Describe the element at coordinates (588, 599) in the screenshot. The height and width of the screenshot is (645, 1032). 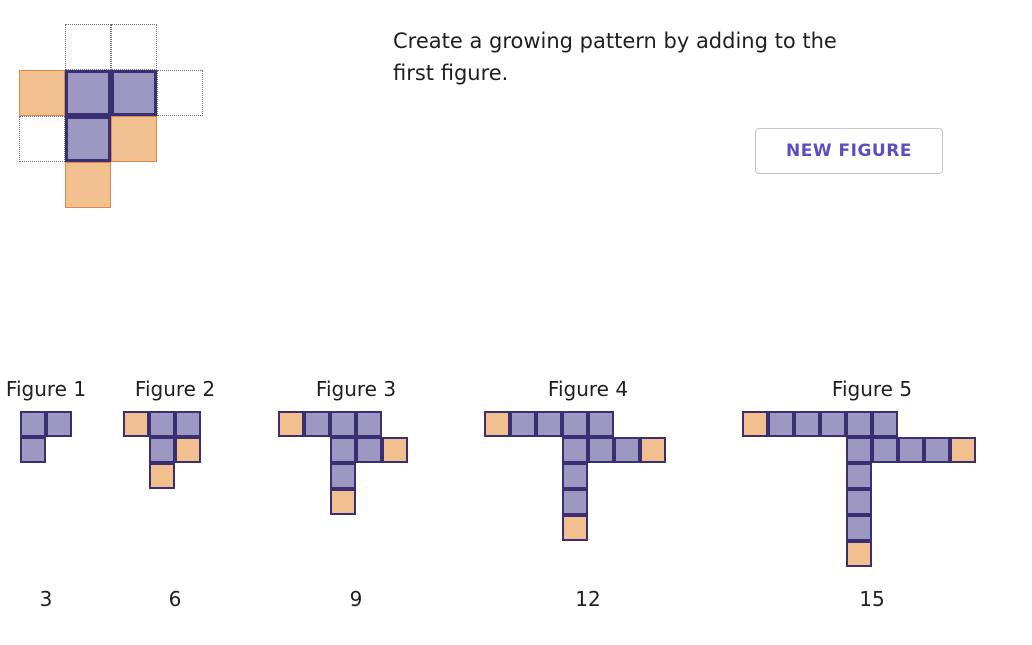
I see `figure-square-count: 12` at that location.